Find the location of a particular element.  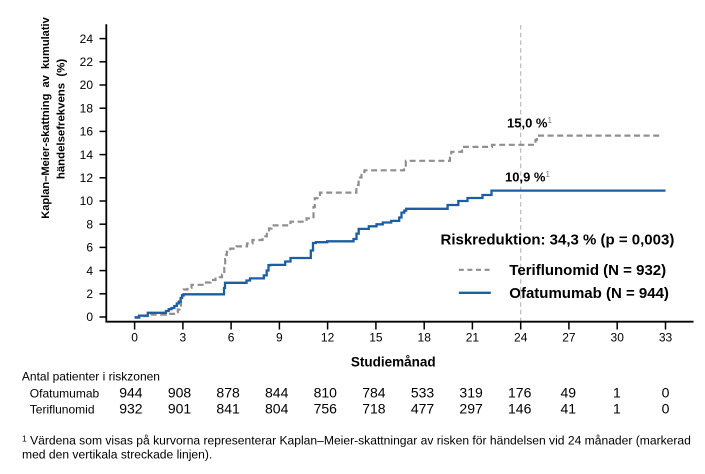

svg-text: Teriflunomid (N = 932) is located at coordinates (587, 270).